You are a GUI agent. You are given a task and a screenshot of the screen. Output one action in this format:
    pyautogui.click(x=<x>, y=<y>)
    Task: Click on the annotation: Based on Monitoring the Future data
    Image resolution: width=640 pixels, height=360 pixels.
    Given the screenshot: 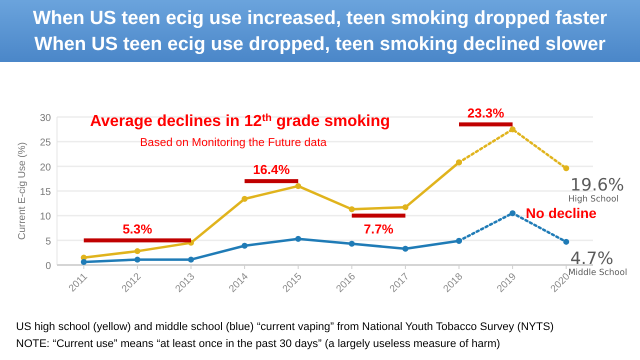 What is the action you would take?
    pyautogui.click(x=234, y=143)
    